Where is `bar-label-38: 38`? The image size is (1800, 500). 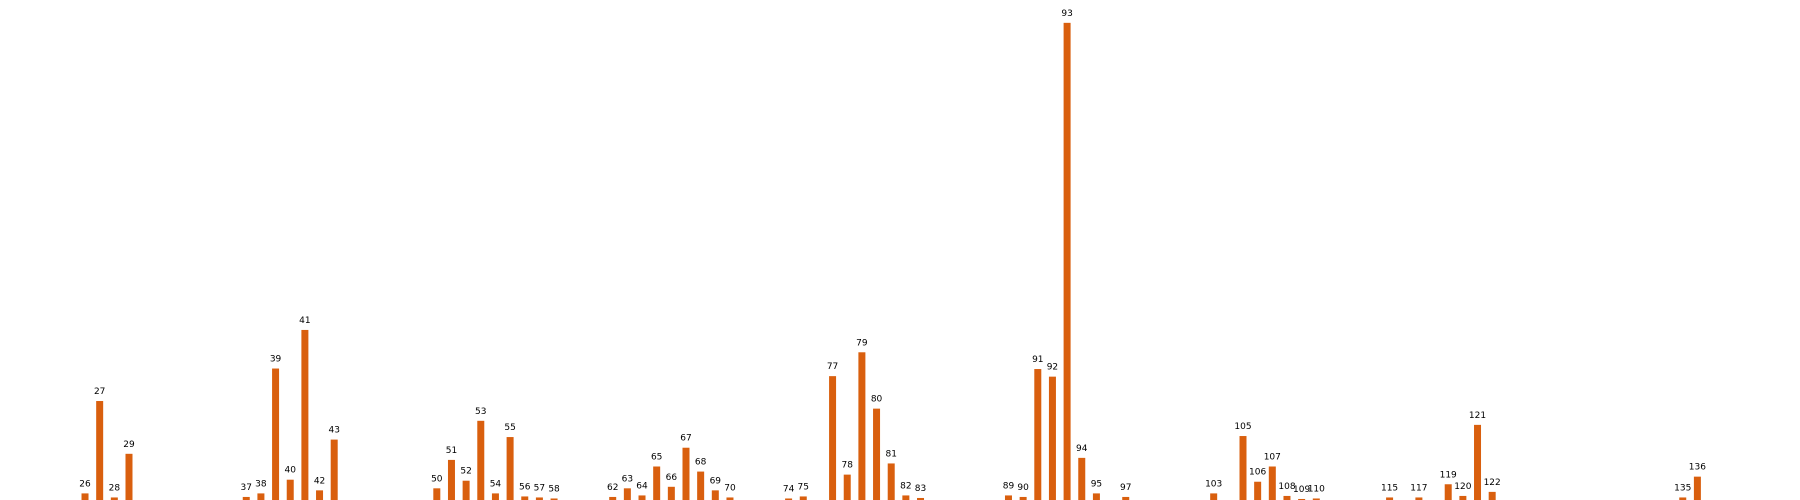
bar-label-38: 38 is located at coordinates (261, 484).